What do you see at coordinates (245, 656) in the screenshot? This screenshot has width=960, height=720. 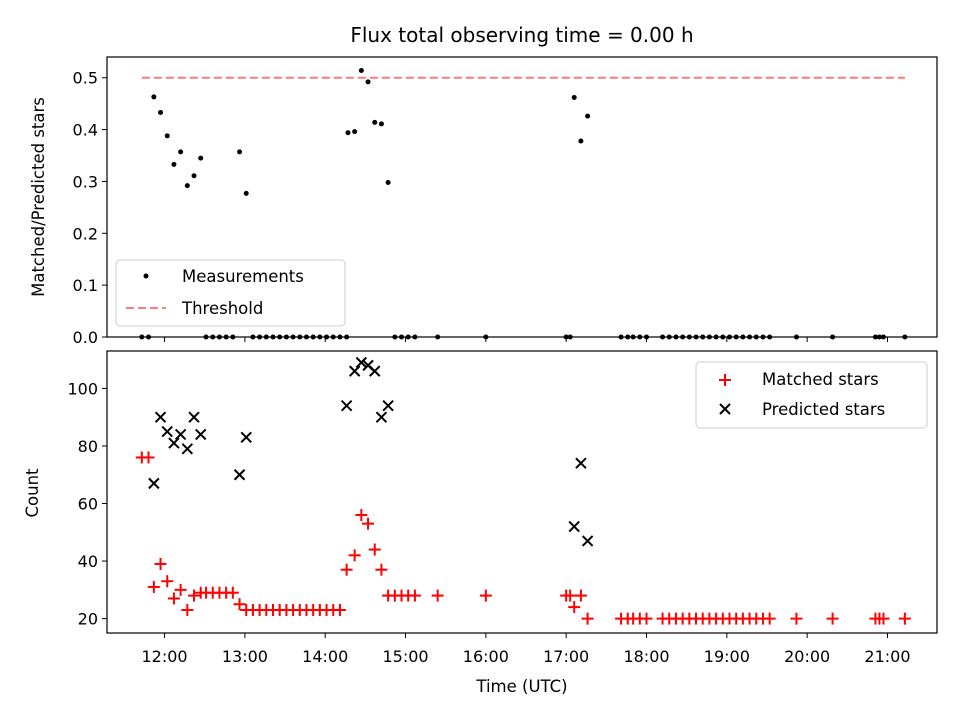 I see `x-tick-label: 13:00` at bounding box center [245, 656].